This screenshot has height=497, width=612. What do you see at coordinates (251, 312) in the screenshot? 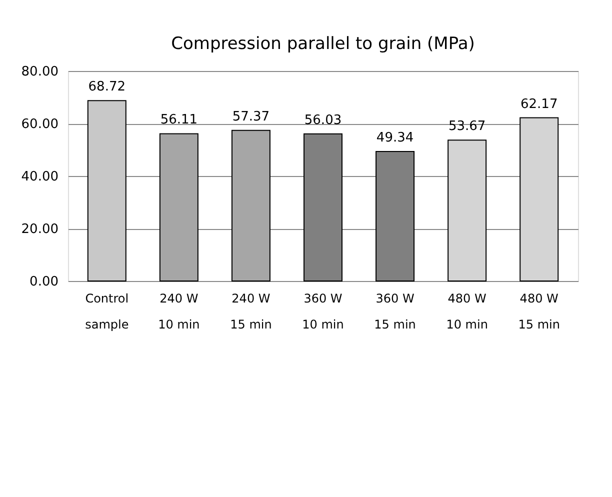
I see `x-tick-label: 240 W 15 min` at bounding box center [251, 312].